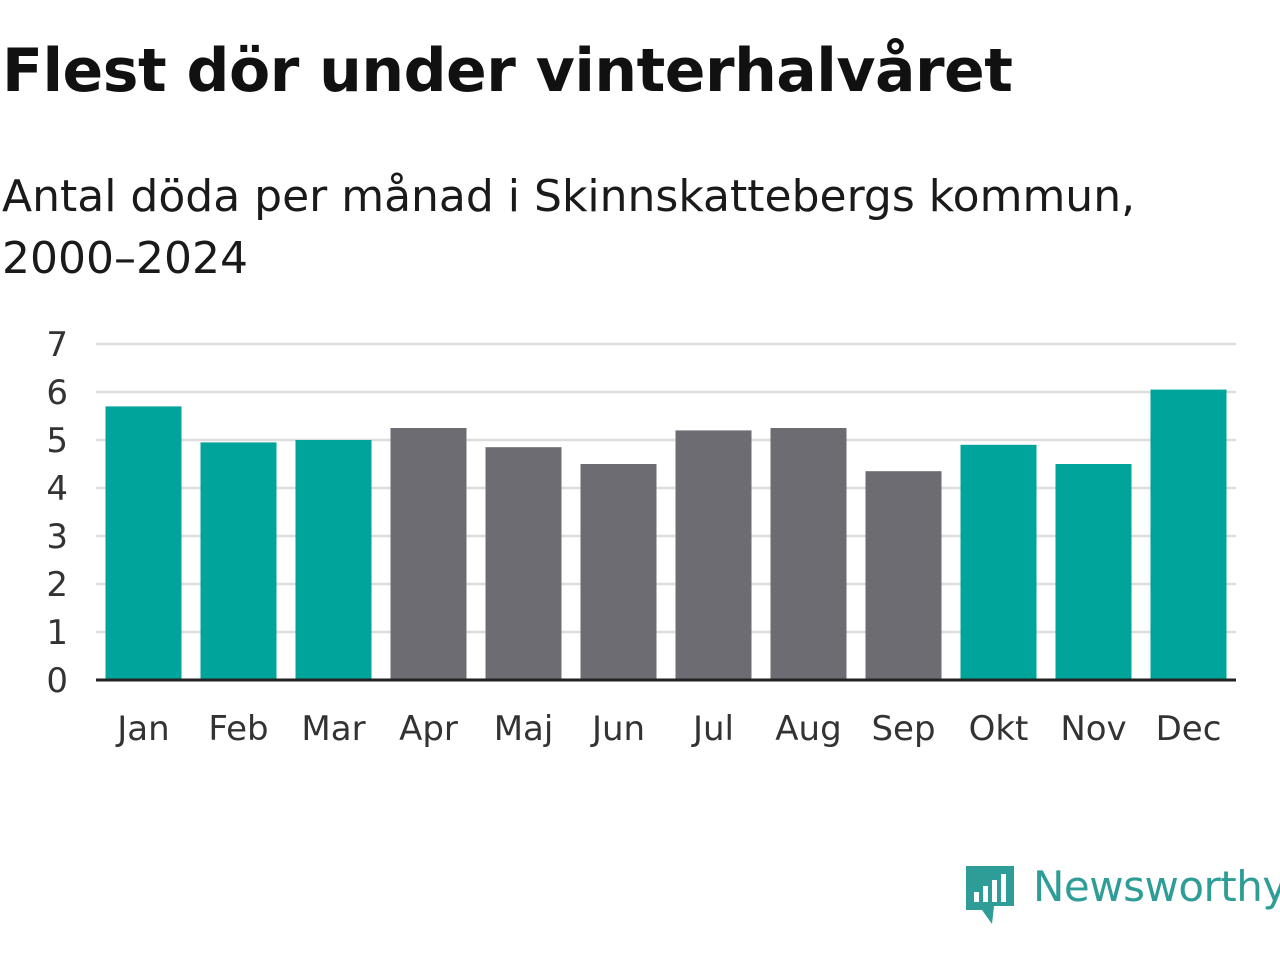 The image size is (1280, 960). I want to click on x-tick-label: Jul, so click(712, 729).